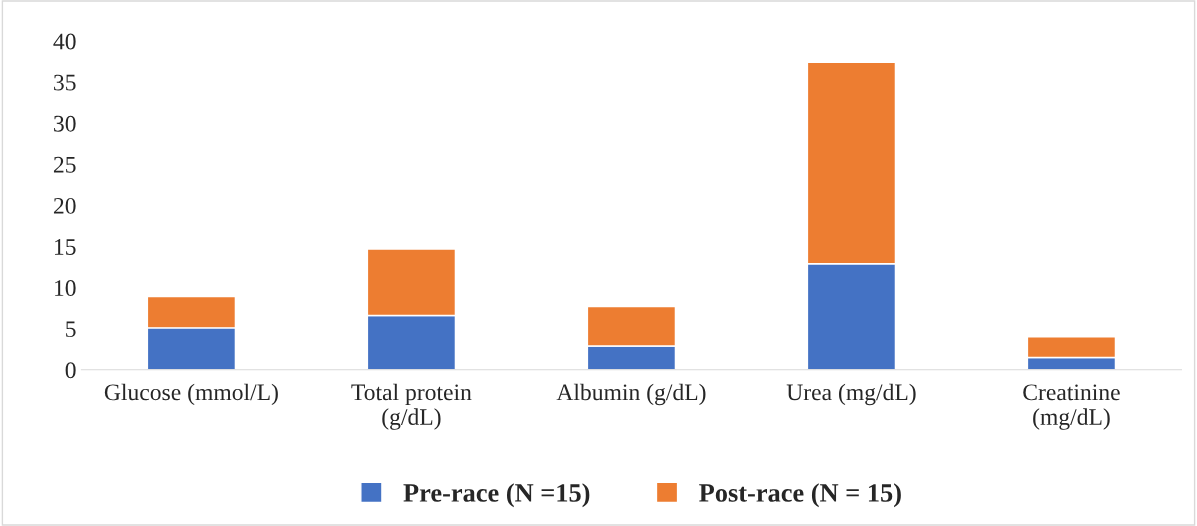 Image resolution: width=1197 pixels, height=526 pixels. What do you see at coordinates (800, 495) in the screenshot?
I see `legend-label: Post-race (N = 15)` at bounding box center [800, 495].